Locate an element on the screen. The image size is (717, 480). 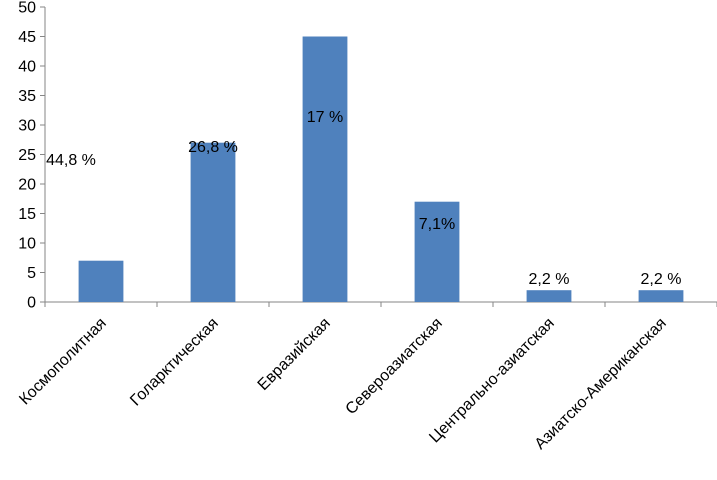
category-label-5: Центрально-азиатская is located at coordinates (492, 381).